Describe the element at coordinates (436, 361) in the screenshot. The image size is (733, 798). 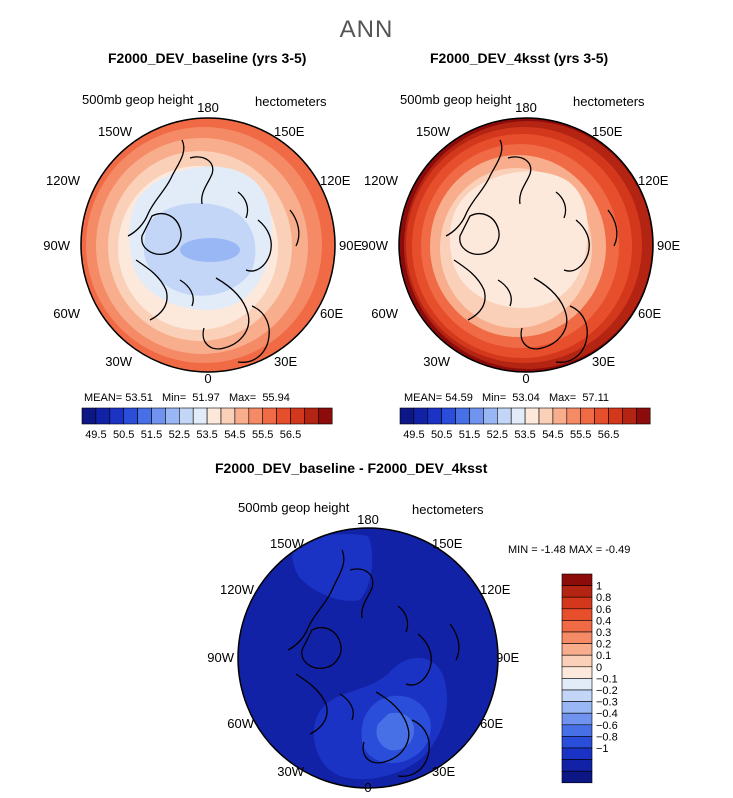
I see `lon-label-30w: 30W` at that location.